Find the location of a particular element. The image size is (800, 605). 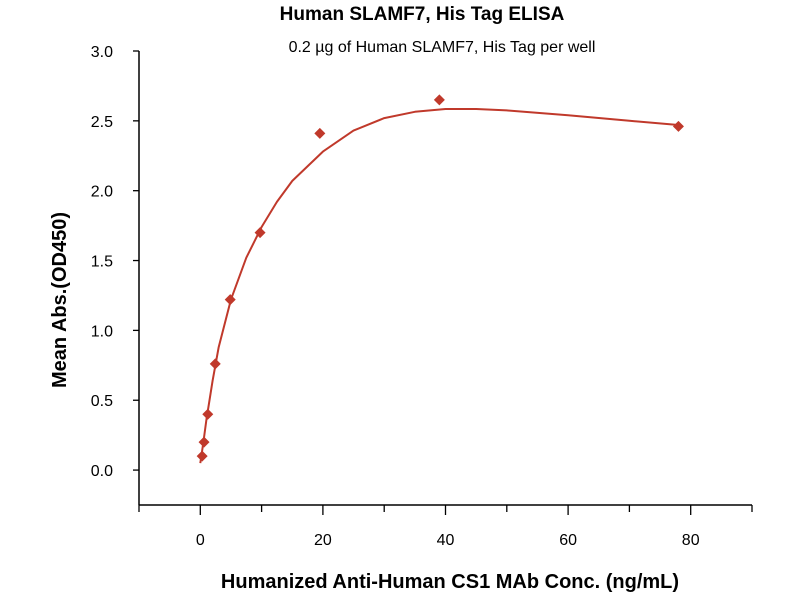

y-tick-label: 2.0 is located at coordinates (102, 192).